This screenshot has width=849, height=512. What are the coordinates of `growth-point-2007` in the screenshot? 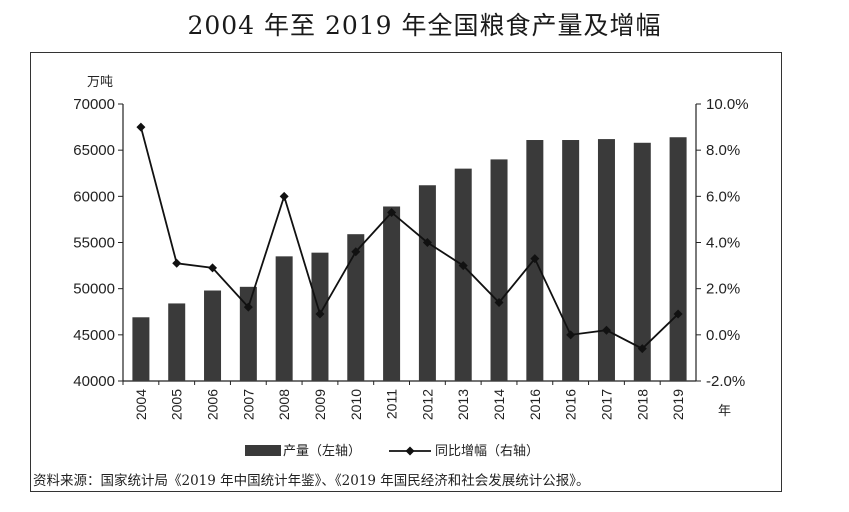 It's located at (248, 307).